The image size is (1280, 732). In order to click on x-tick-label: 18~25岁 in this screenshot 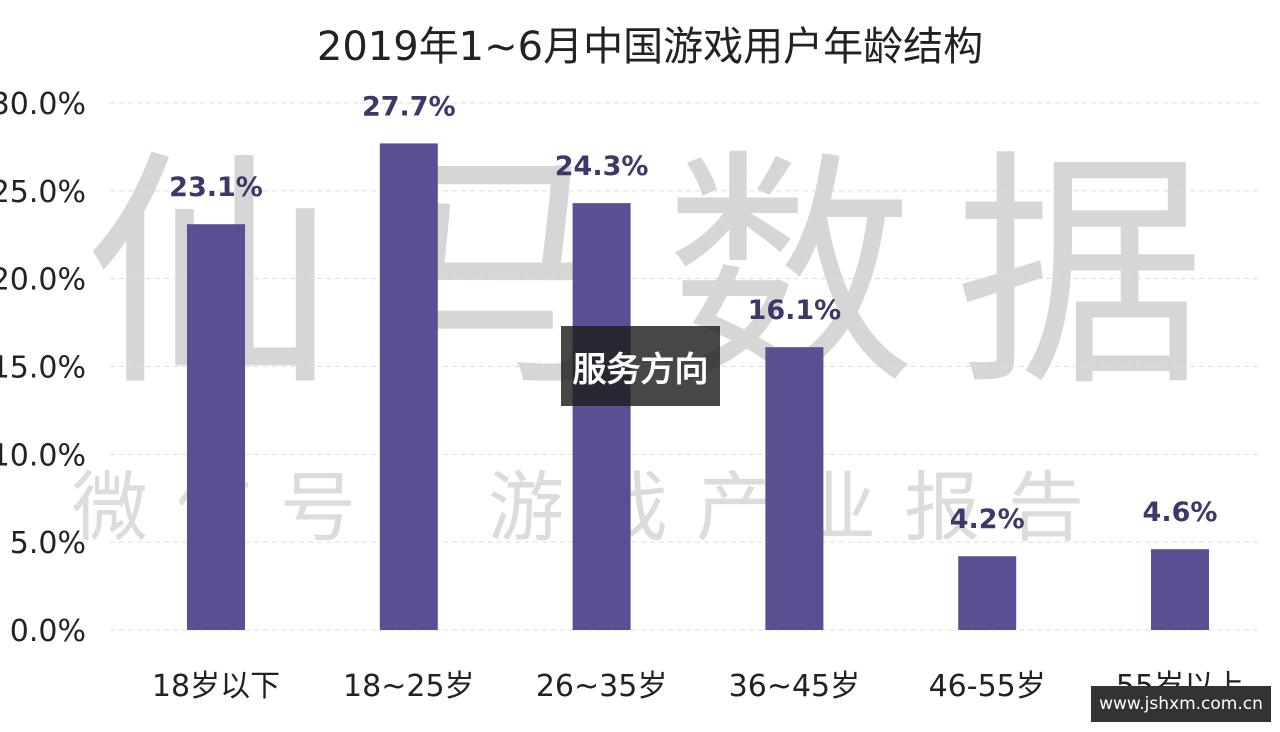, I will do `click(408, 686)`.